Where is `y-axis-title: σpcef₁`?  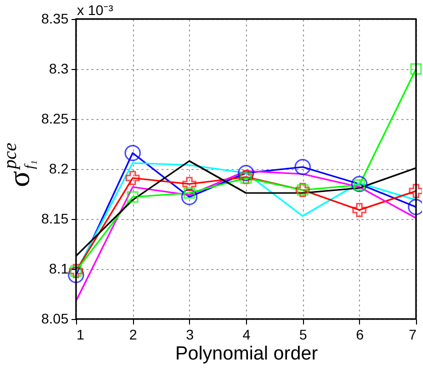 y-axis-title: σpcef₁ is located at coordinates (19, 165).